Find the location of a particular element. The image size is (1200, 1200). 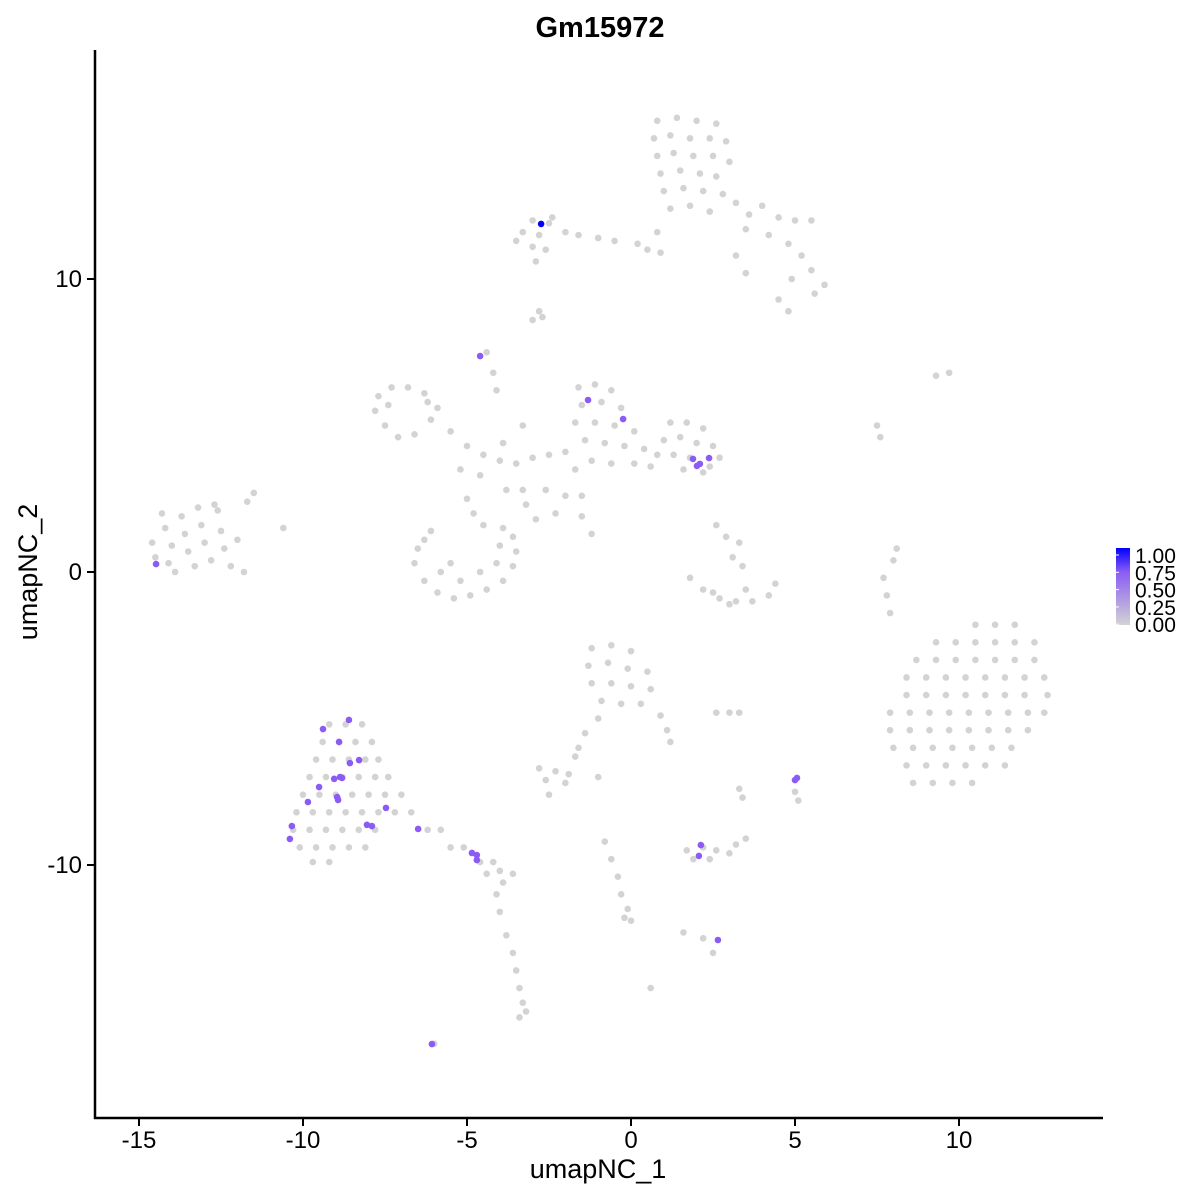

color-legend: 1.000.750.500.250.00 is located at coordinates (1146, 591).